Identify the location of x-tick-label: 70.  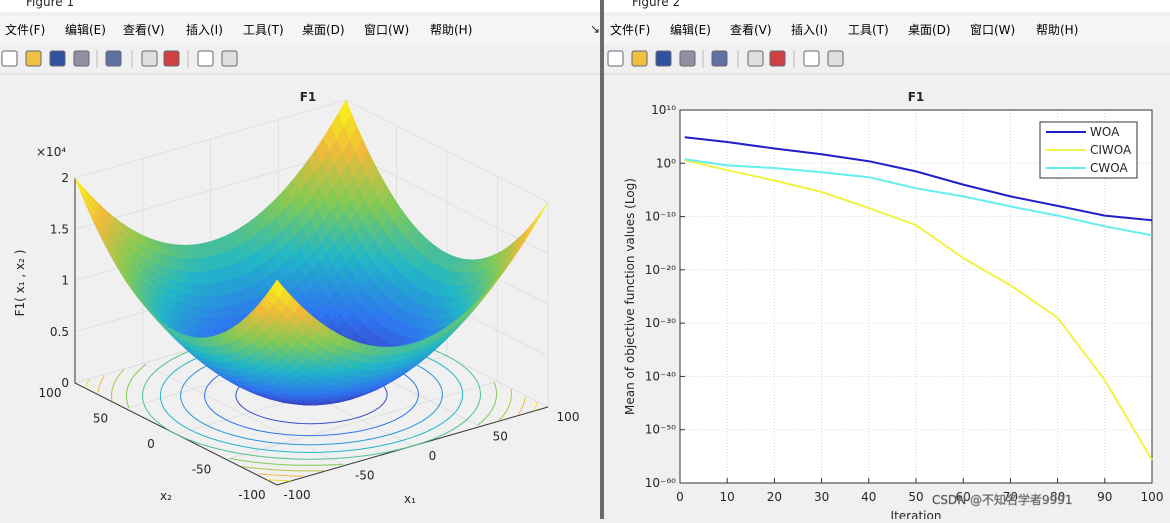
(1010, 497).